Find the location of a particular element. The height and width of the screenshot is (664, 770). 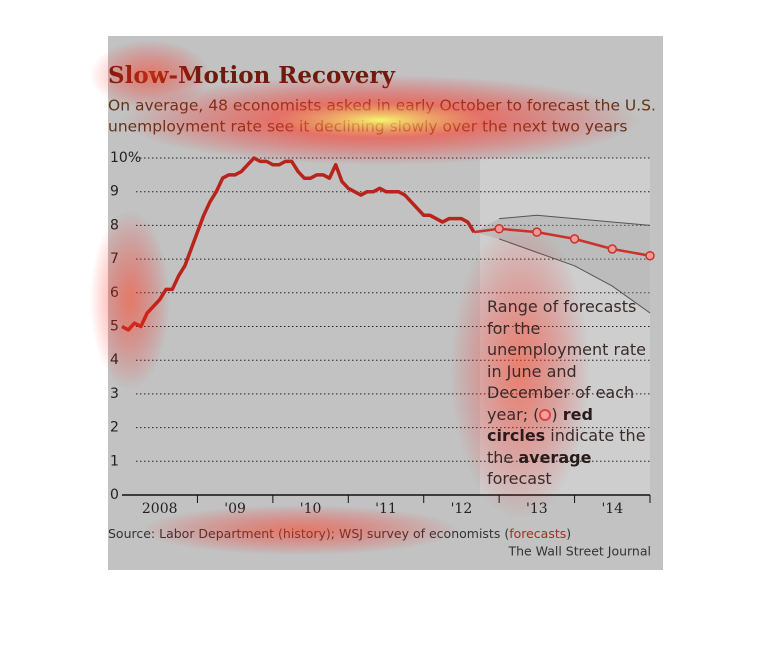

x-tick-label: 2008 is located at coordinates (160, 509).